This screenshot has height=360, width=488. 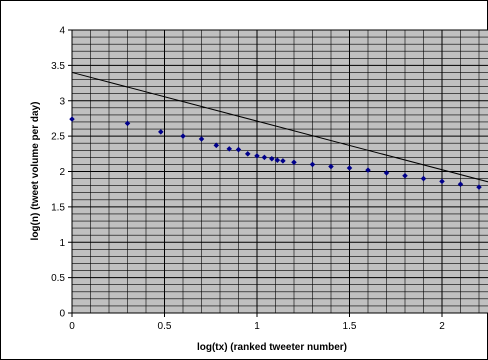 What do you see at coordinates (62, 172) in the screenshot?
I see `y-tick-label: 2` at bounding box center [62, 172].